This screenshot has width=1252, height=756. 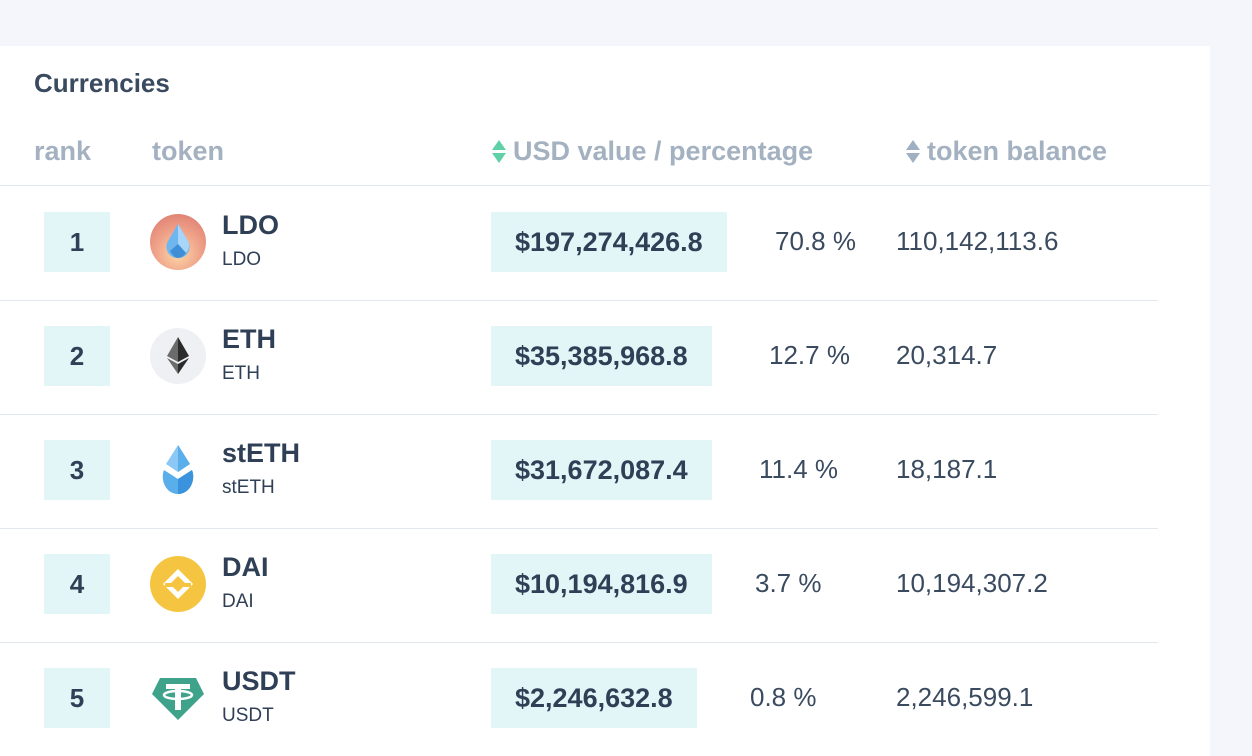 I want to click on percentage: 0.8 %, so click(x=783, y=697).